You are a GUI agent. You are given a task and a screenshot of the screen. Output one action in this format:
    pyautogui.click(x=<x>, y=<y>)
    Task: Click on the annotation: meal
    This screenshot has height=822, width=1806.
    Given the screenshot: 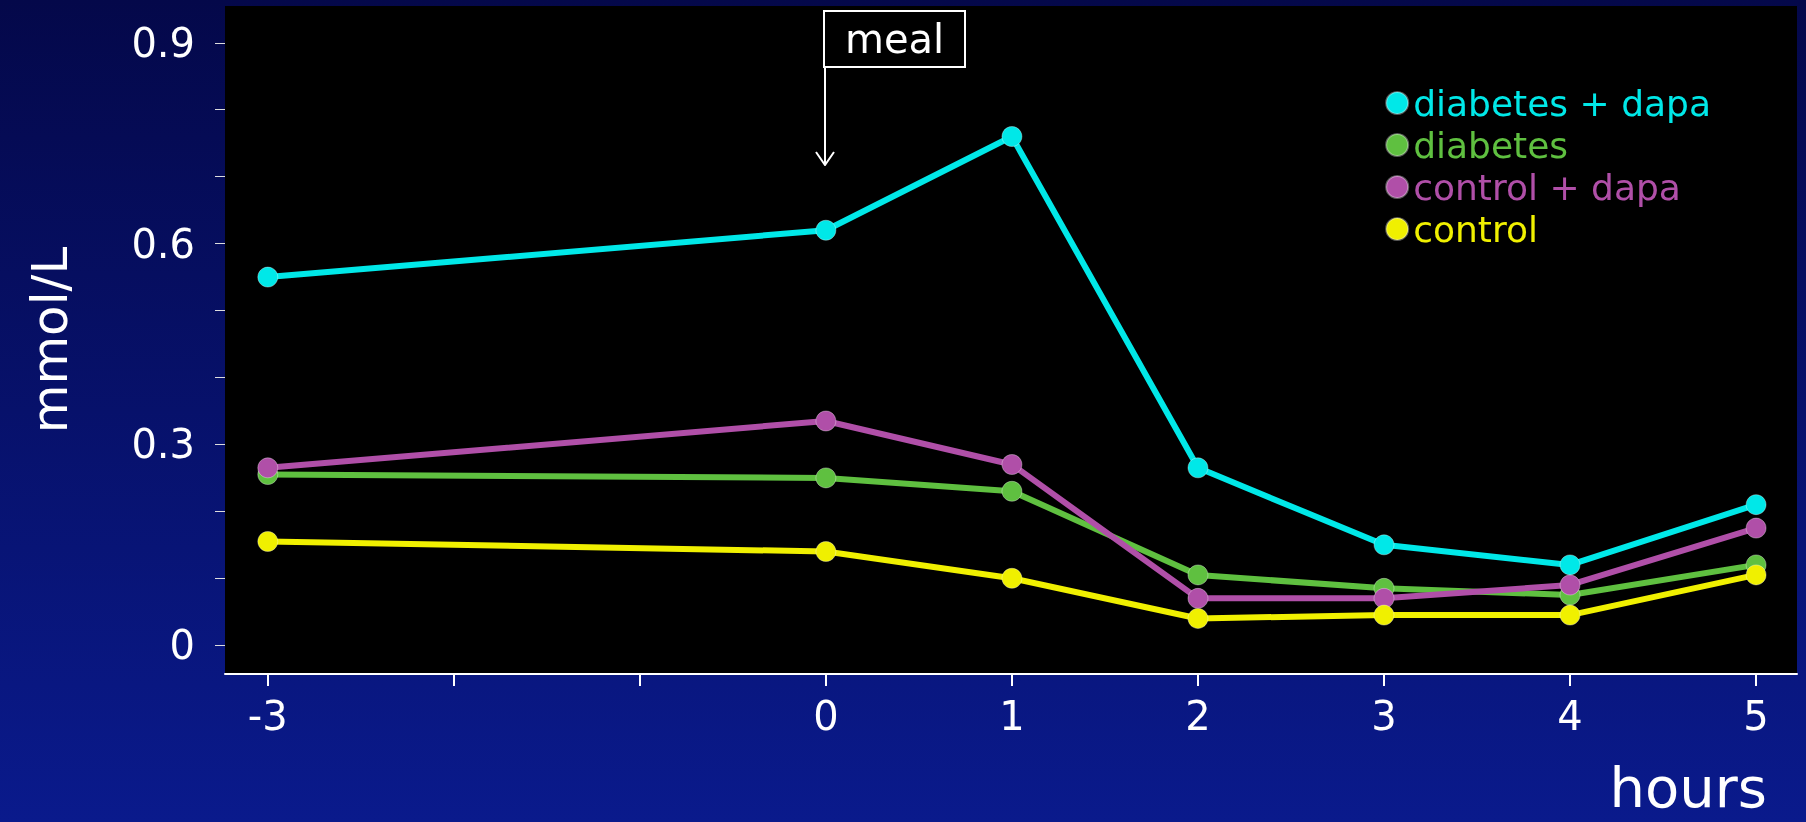 What is the action you would take?
    pyautogui.click(x=895, y=39)
    